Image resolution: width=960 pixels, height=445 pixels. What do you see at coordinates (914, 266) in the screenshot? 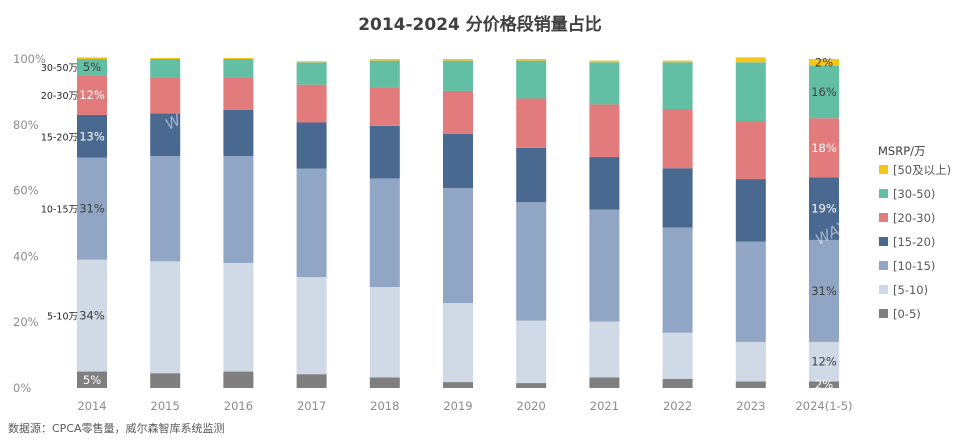
I see `legend-label: [10-15)` at bounding box center [914, 266].